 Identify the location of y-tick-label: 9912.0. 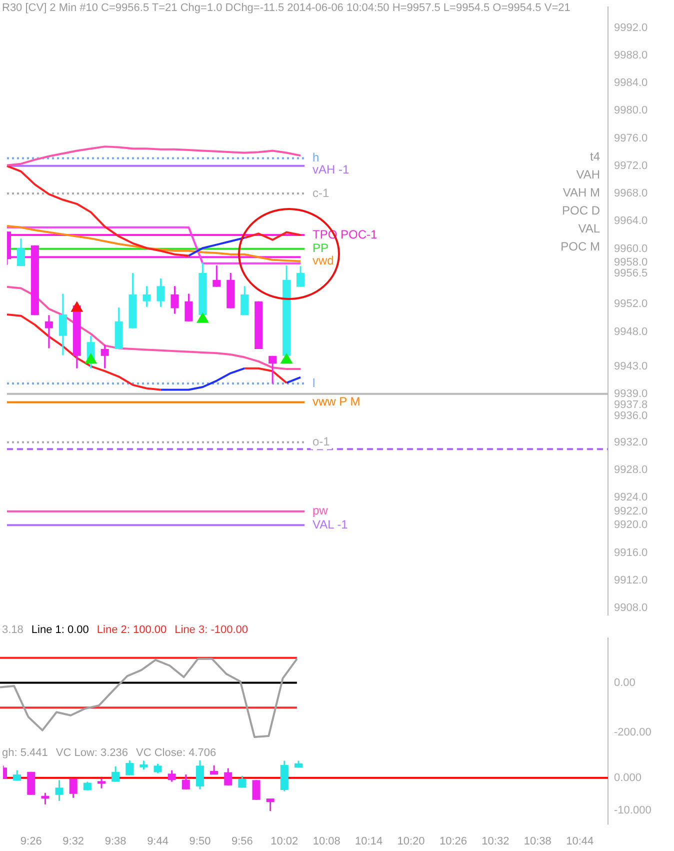
(631, 580).